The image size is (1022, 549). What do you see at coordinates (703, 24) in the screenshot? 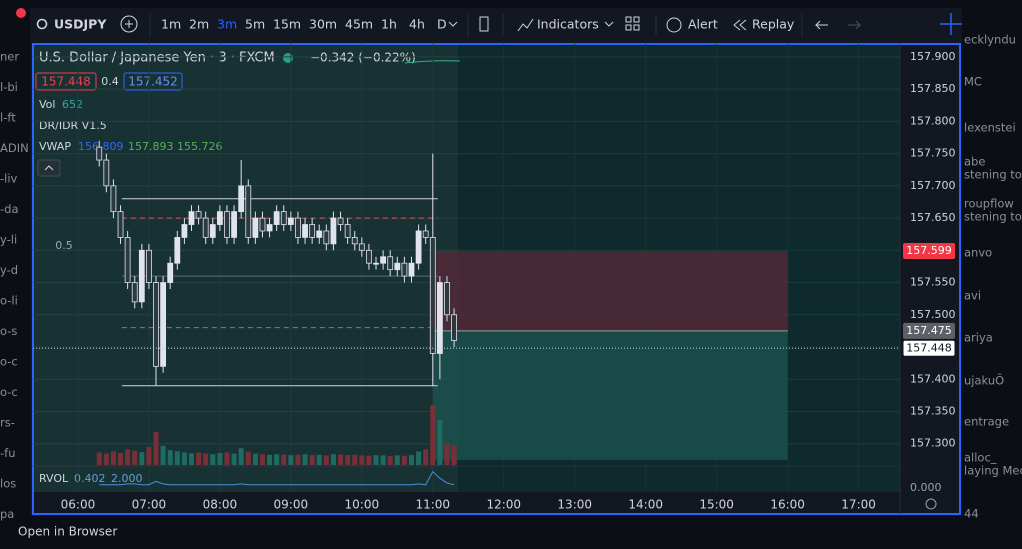
I see `alert-button: Alert` at bounding box center [703, 24].